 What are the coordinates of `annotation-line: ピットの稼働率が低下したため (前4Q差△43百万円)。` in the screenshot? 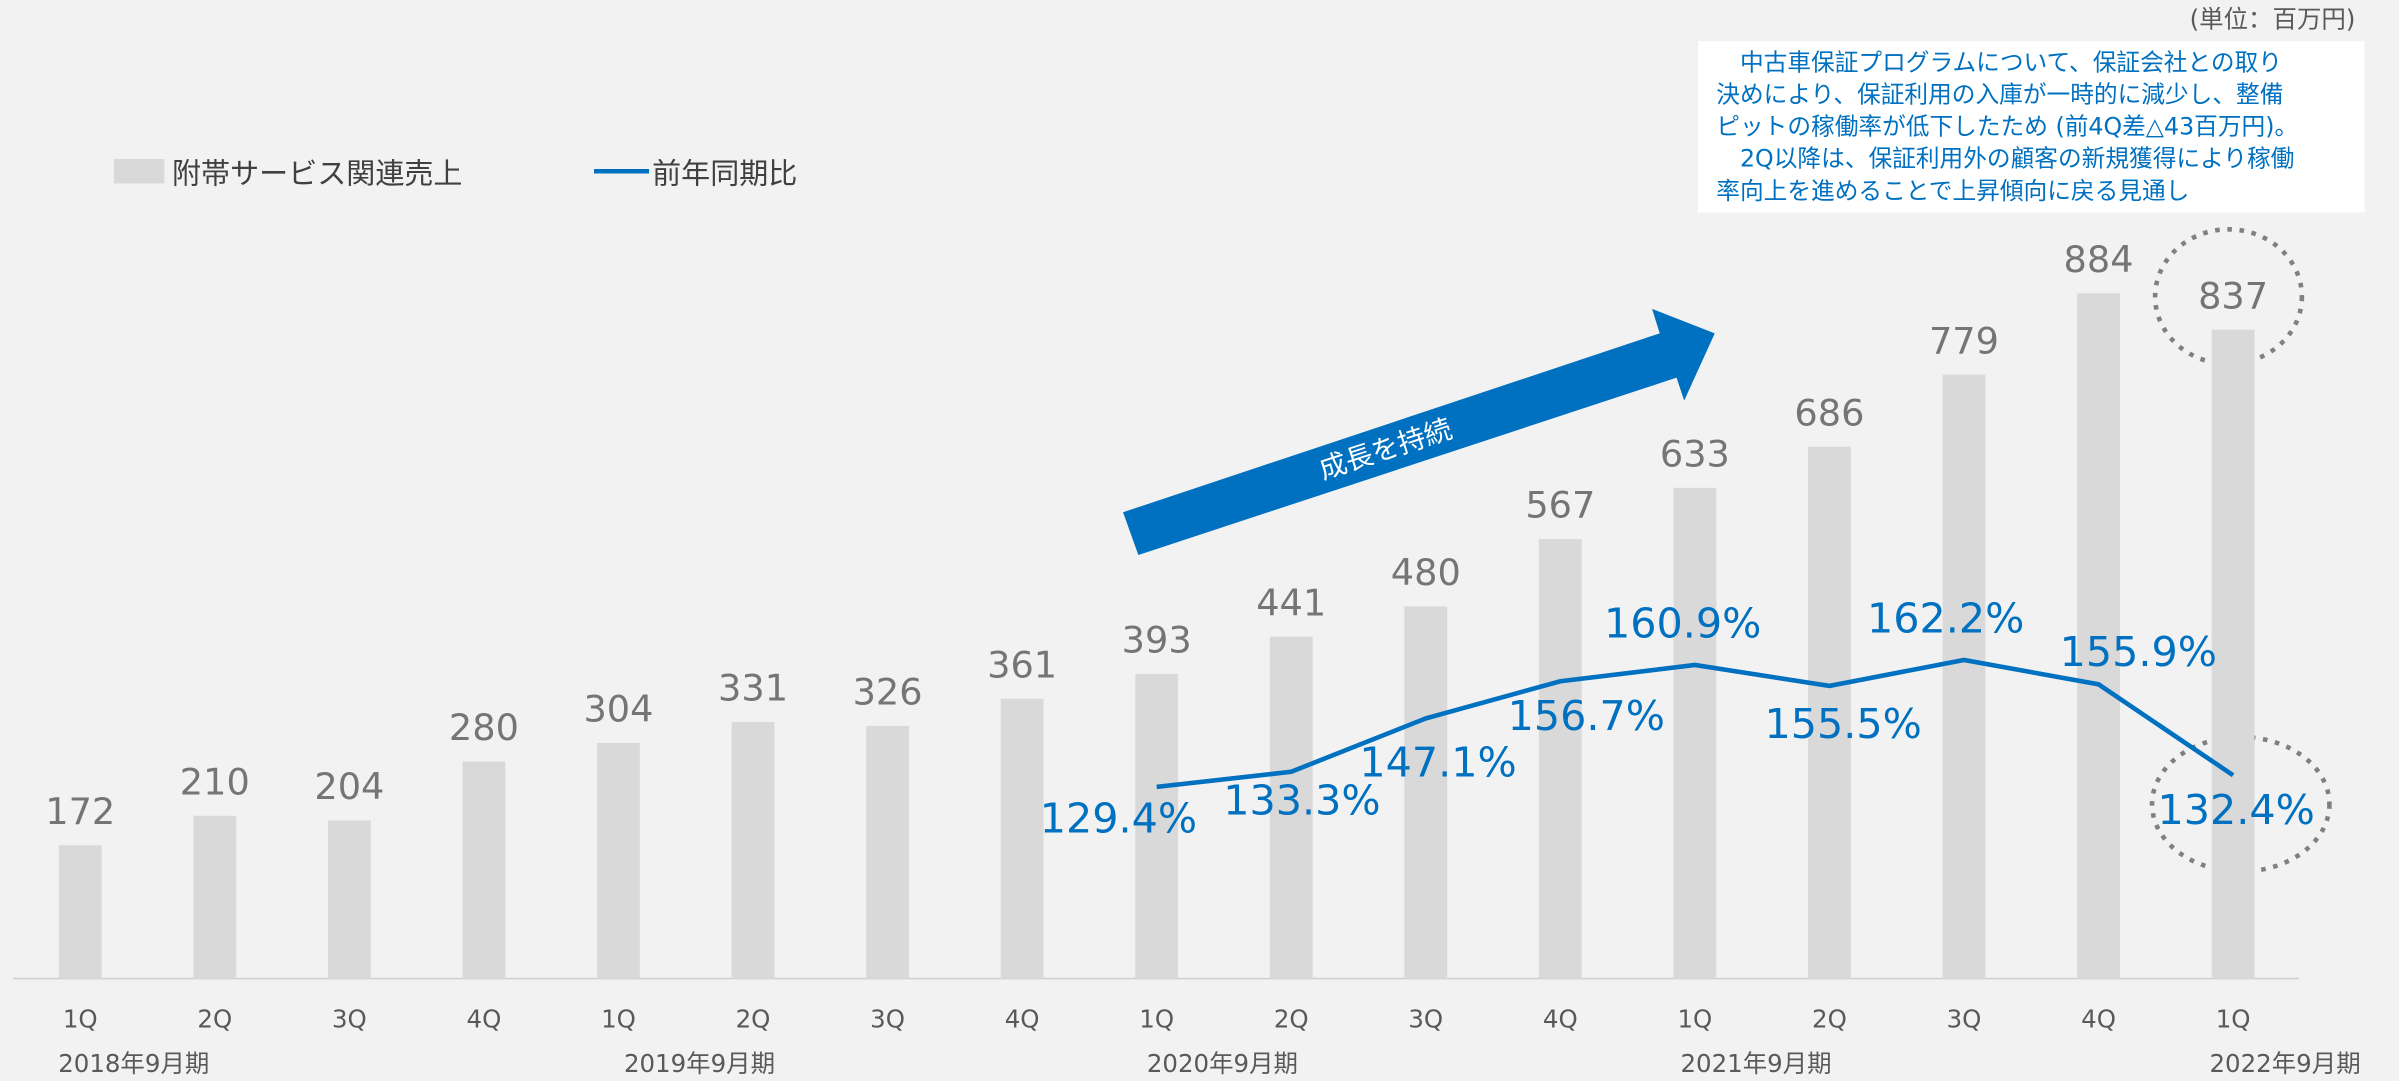 It's located at (2007, 127).